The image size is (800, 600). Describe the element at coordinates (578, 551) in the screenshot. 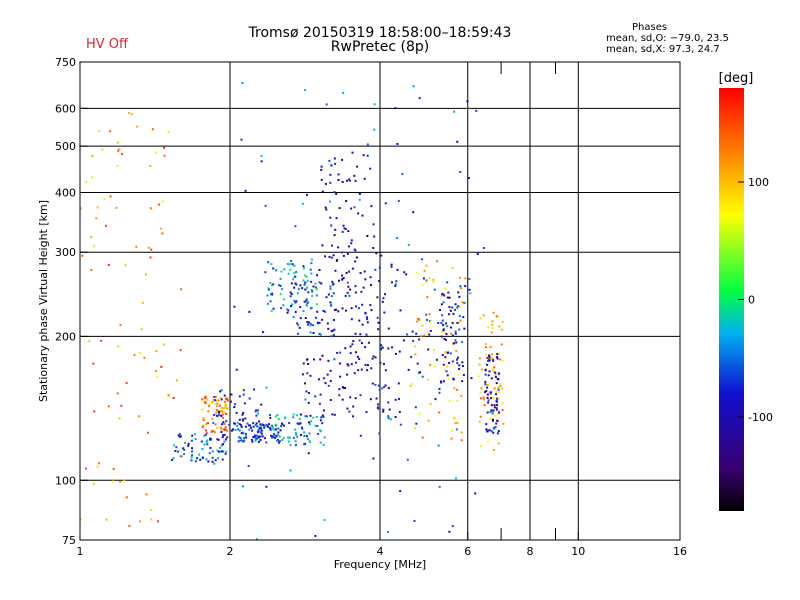

I see `x-tick-label: 10` at that location.